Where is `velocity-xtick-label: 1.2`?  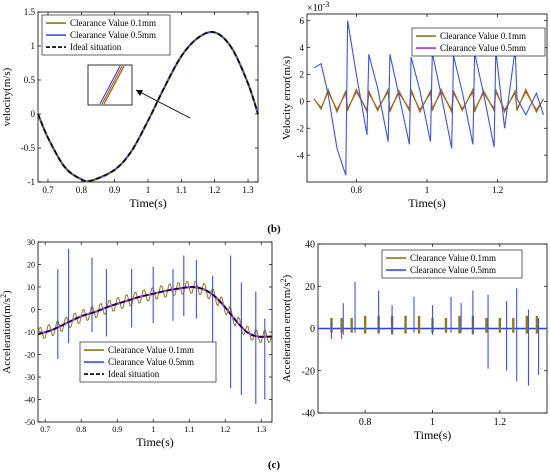
velocity-xtick-label: 1.2 is located at coordinates (214, 190).